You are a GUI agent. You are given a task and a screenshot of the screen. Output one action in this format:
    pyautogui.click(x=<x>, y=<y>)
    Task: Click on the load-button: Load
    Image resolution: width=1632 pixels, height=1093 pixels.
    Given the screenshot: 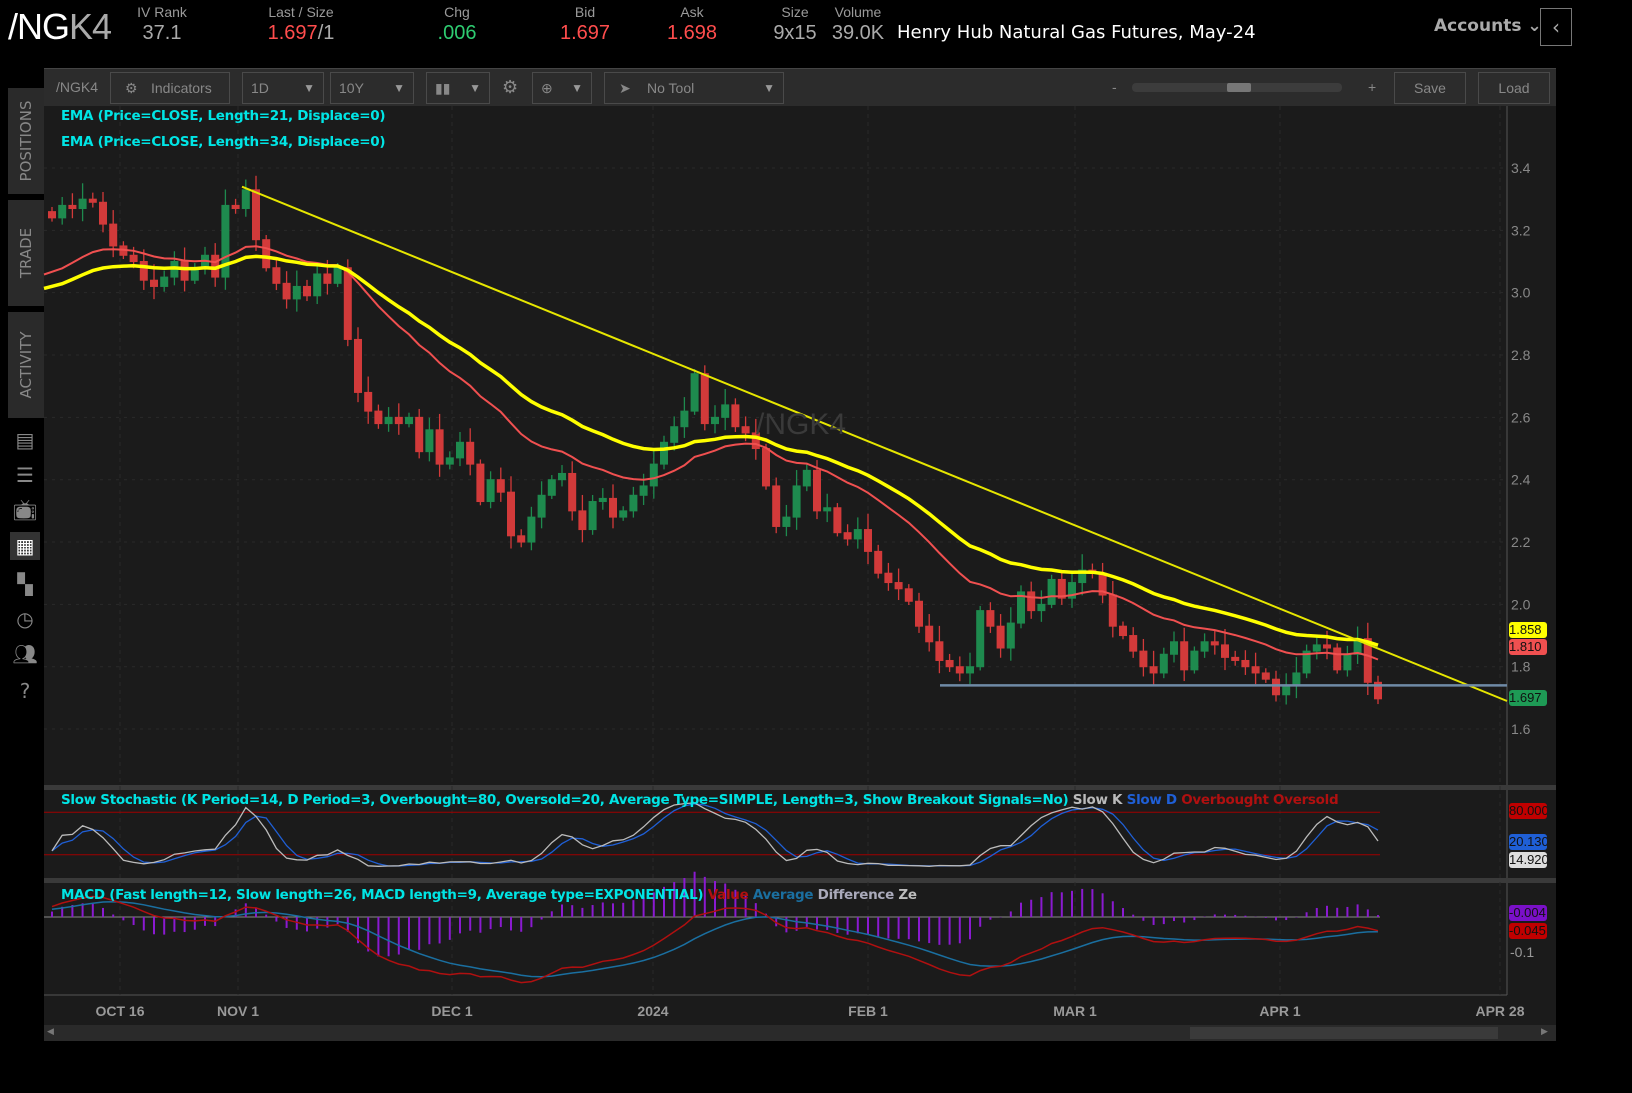 What is the action you would take?
    pyautogui.click(x=1514, y=88)
    